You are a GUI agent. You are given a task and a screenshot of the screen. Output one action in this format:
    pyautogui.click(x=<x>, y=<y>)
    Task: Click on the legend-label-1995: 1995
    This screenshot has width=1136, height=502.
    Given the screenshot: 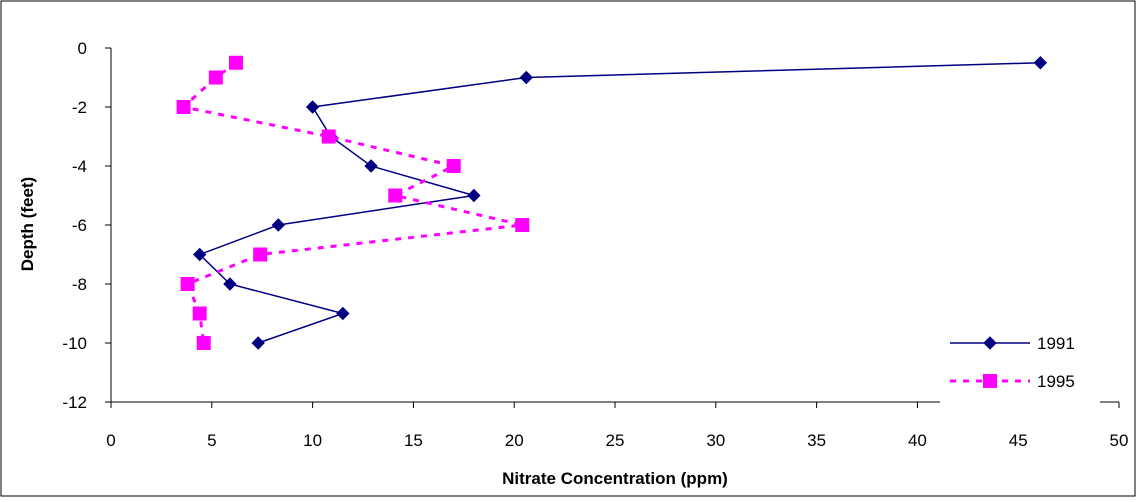 What is the action you would take?
    pyautogui.click(x=1056, y=381)
    